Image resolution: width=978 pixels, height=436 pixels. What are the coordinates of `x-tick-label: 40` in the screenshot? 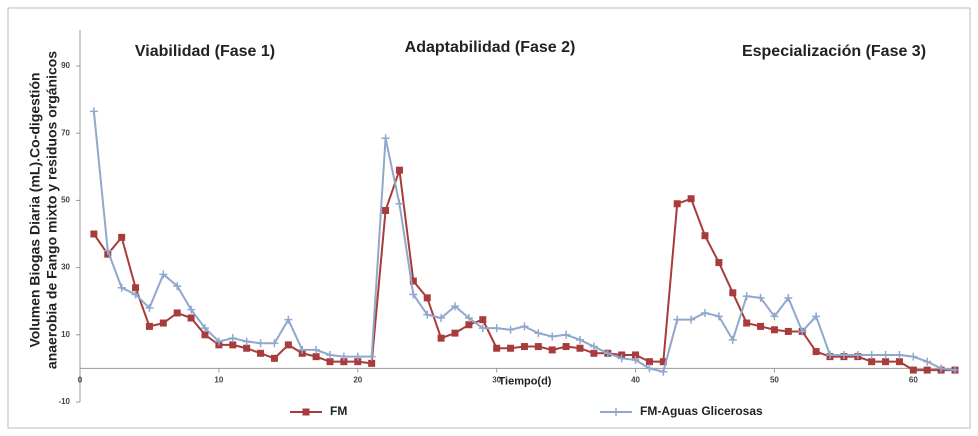 It's located at (635, 380).